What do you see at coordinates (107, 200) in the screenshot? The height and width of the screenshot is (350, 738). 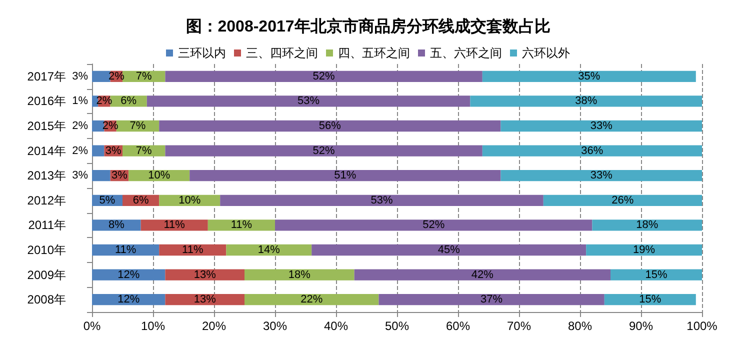 I see `data-label: 5%` at bounding box center [107, 200].